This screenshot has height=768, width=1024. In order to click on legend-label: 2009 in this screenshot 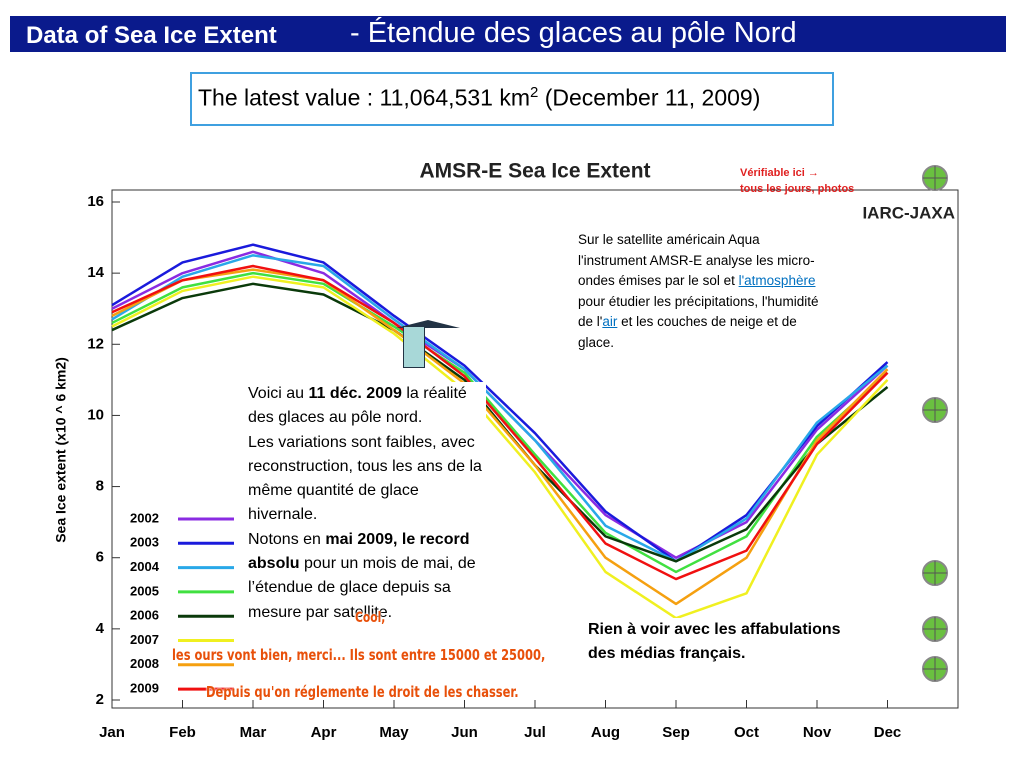, I will do `click(144, 688)`.